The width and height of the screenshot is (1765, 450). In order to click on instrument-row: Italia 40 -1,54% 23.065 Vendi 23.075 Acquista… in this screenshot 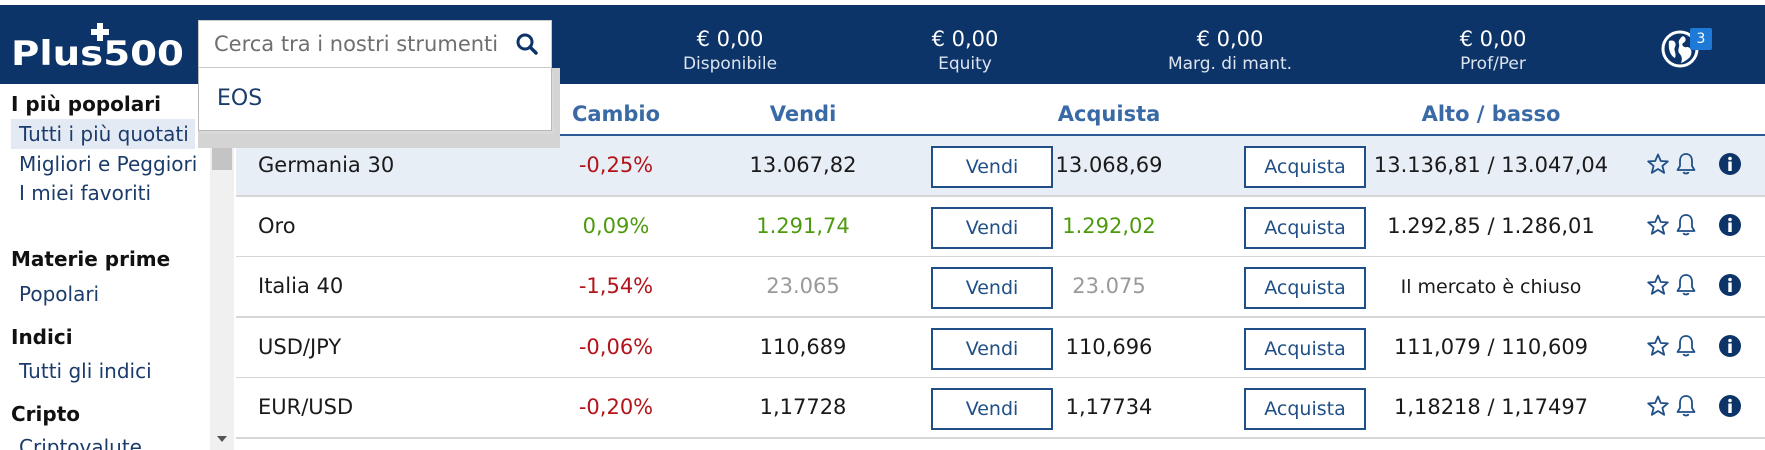, I will do `click(1000, 287)`.